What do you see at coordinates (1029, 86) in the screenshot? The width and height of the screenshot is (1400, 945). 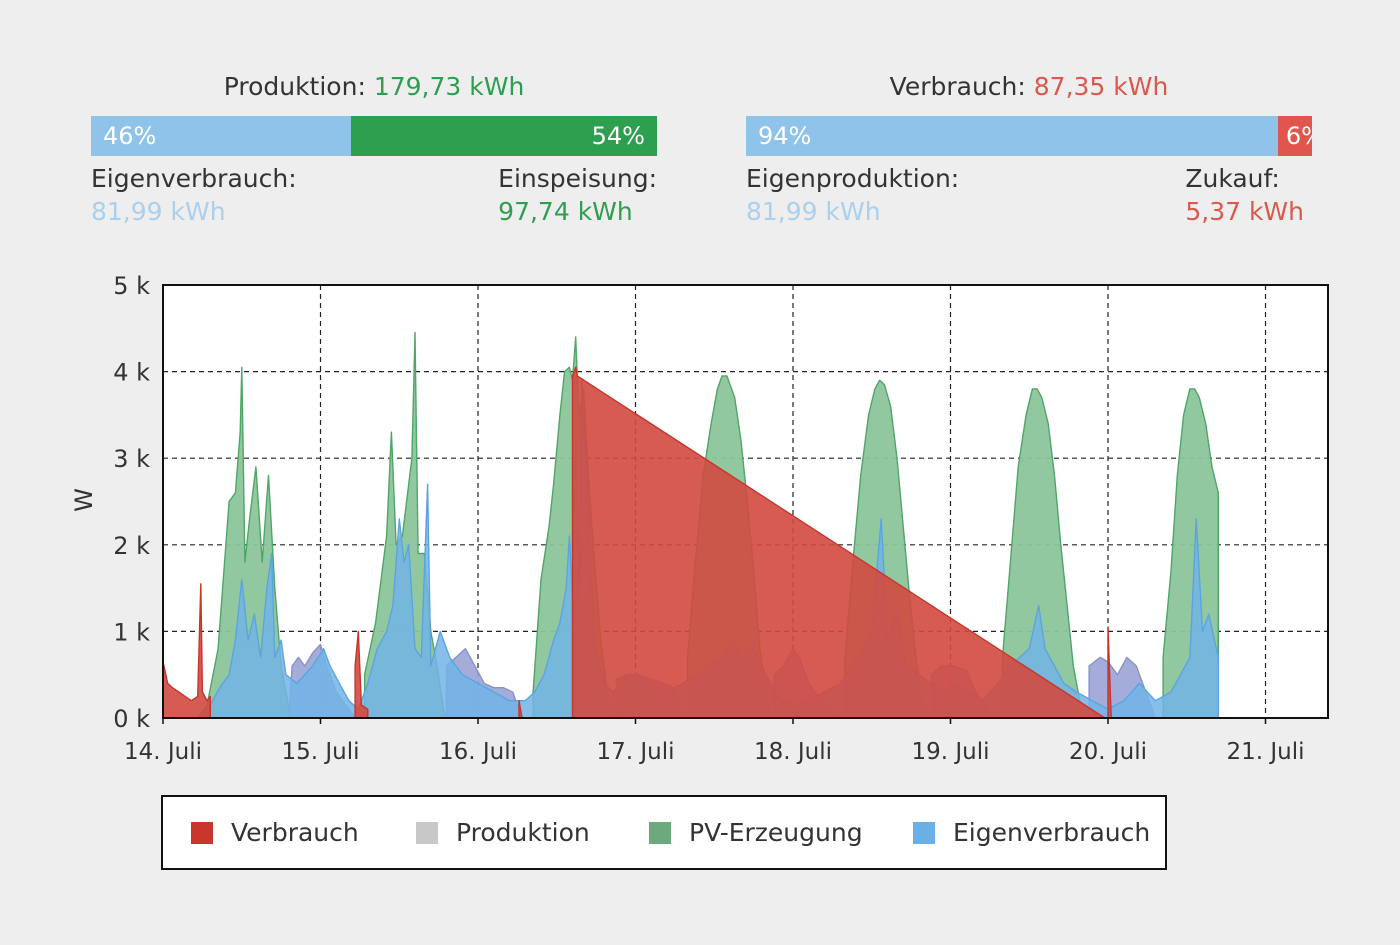 I see `consumption-title: Verbrauch: 87,35 kWh` at bounding box center [1029, 86].